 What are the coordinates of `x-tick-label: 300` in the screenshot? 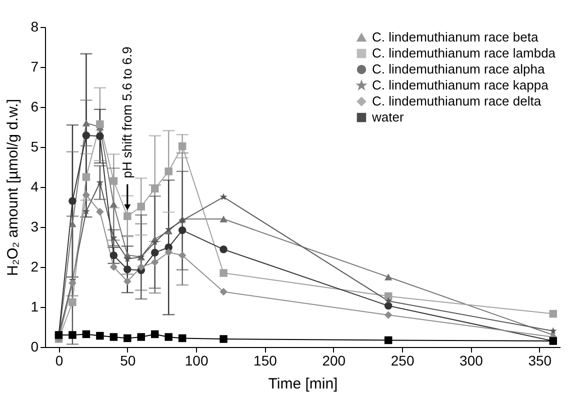 It's located at (472, 360).